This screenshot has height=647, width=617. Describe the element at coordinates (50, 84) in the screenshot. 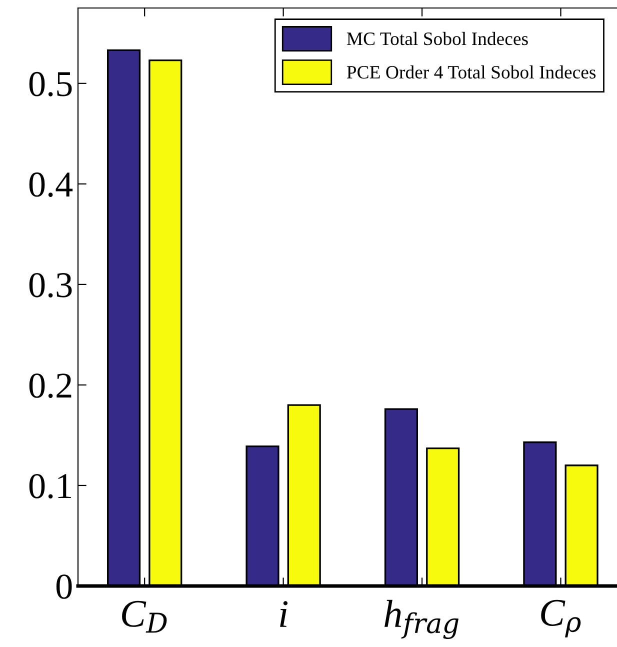

I see `y-tick-label: 0.5` at that location.